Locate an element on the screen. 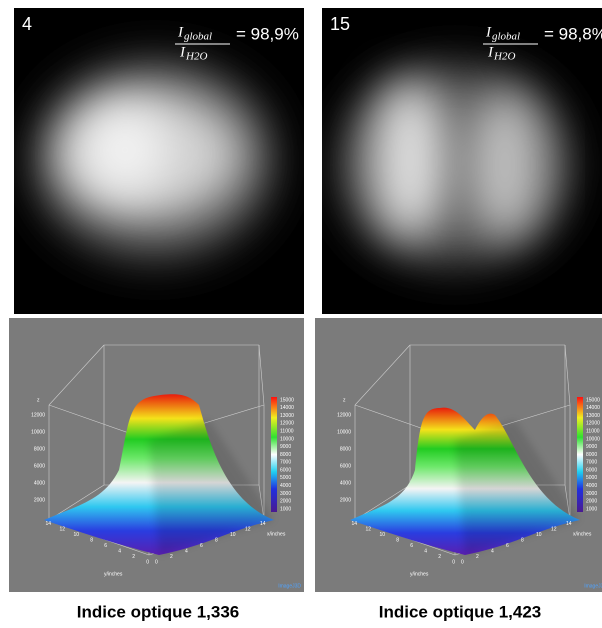 This screenshot has height=628, width=602. colorbar-tick-label: 9000 is located at coordinates (285, 447).